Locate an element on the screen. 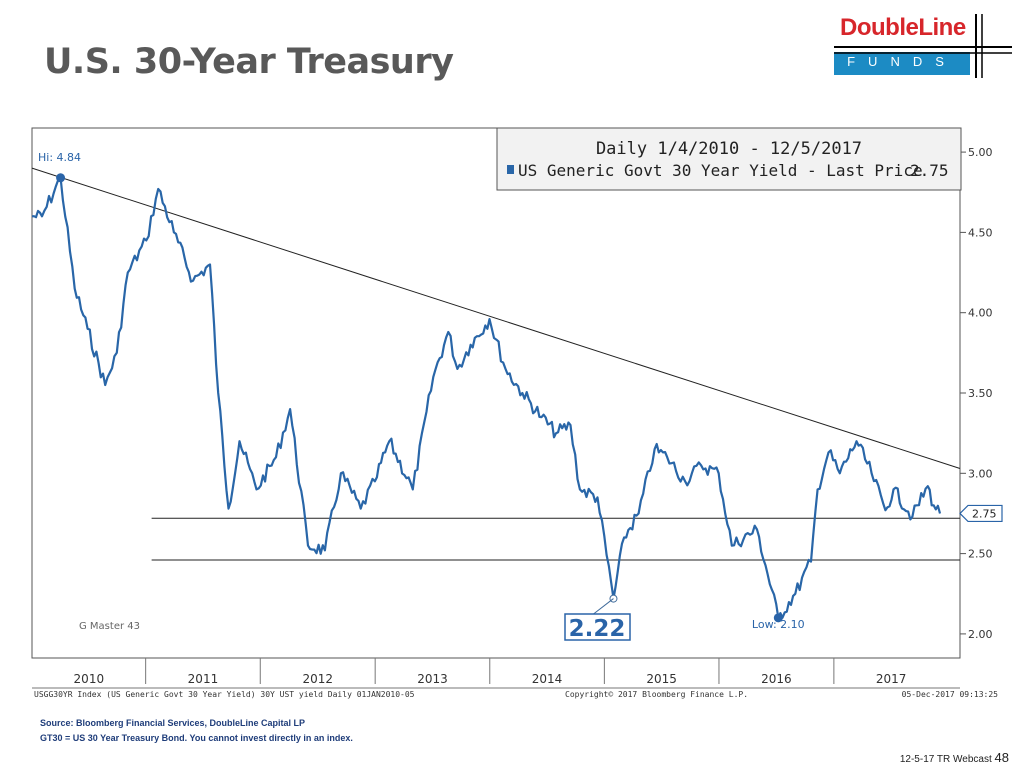 The width and height of the screenshot is (1021, 765). x-tick-label: 2011 is located at coordinates (203, 679).